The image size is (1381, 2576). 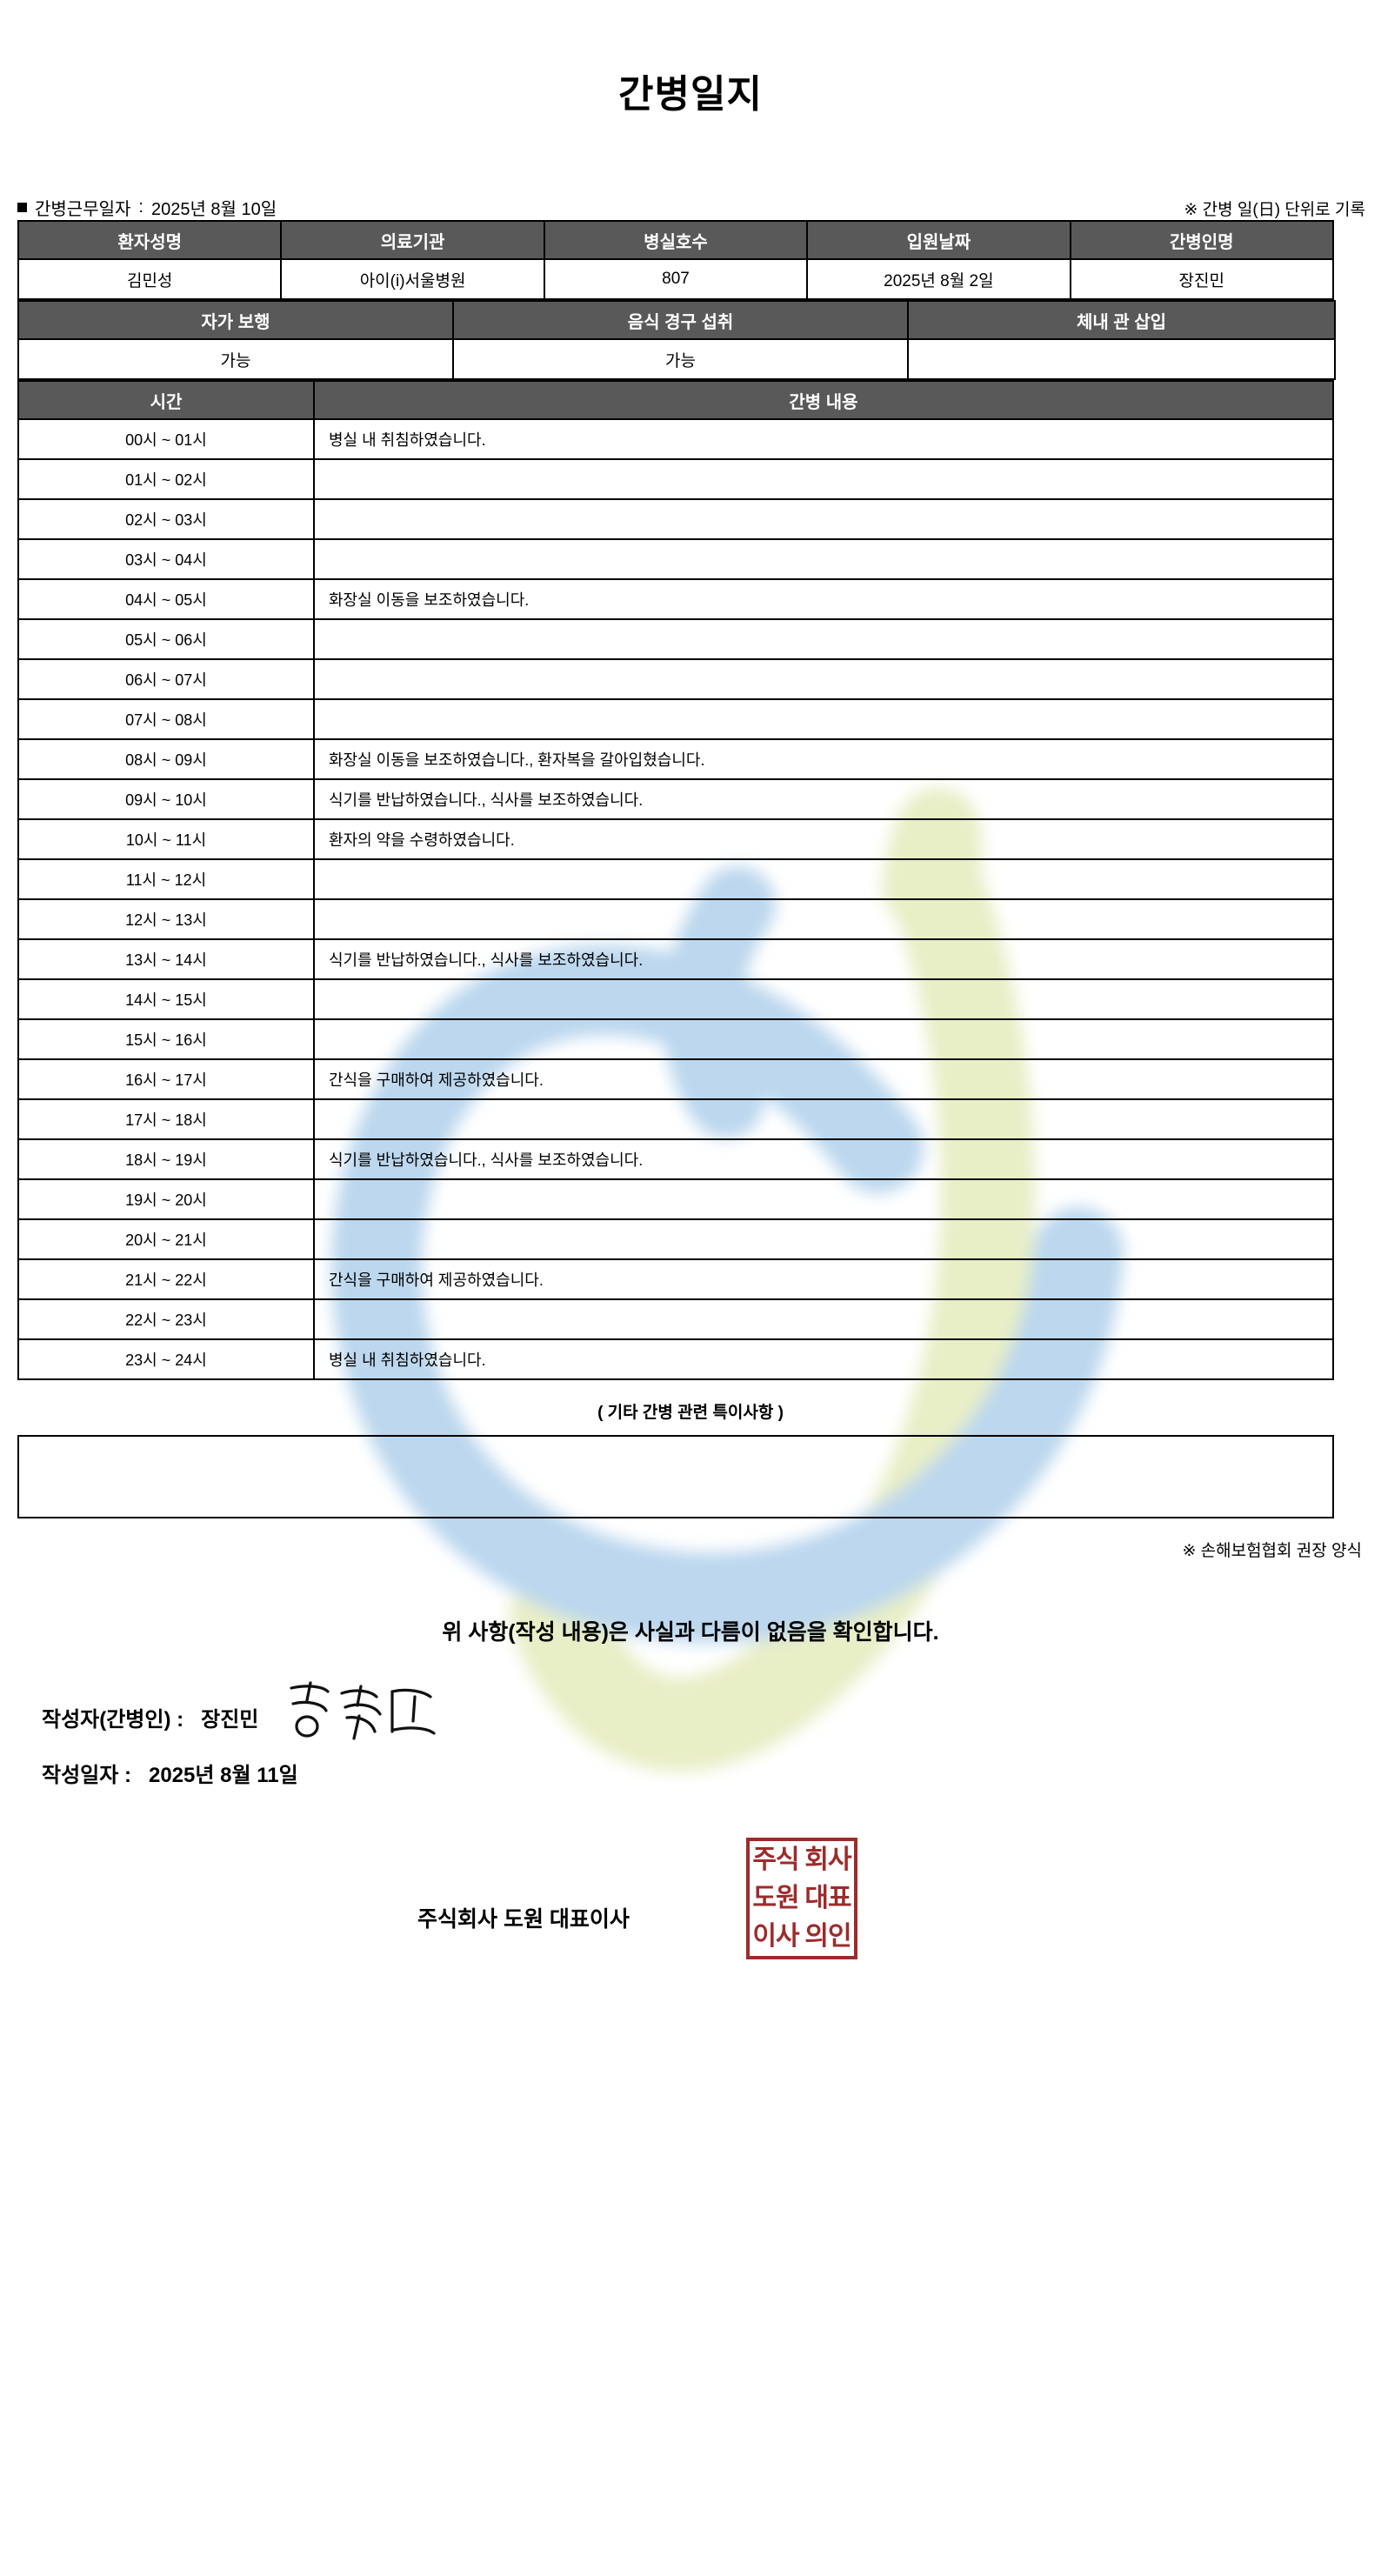 I want to click on author-value: 장진민, so click(x=230, y=1719).